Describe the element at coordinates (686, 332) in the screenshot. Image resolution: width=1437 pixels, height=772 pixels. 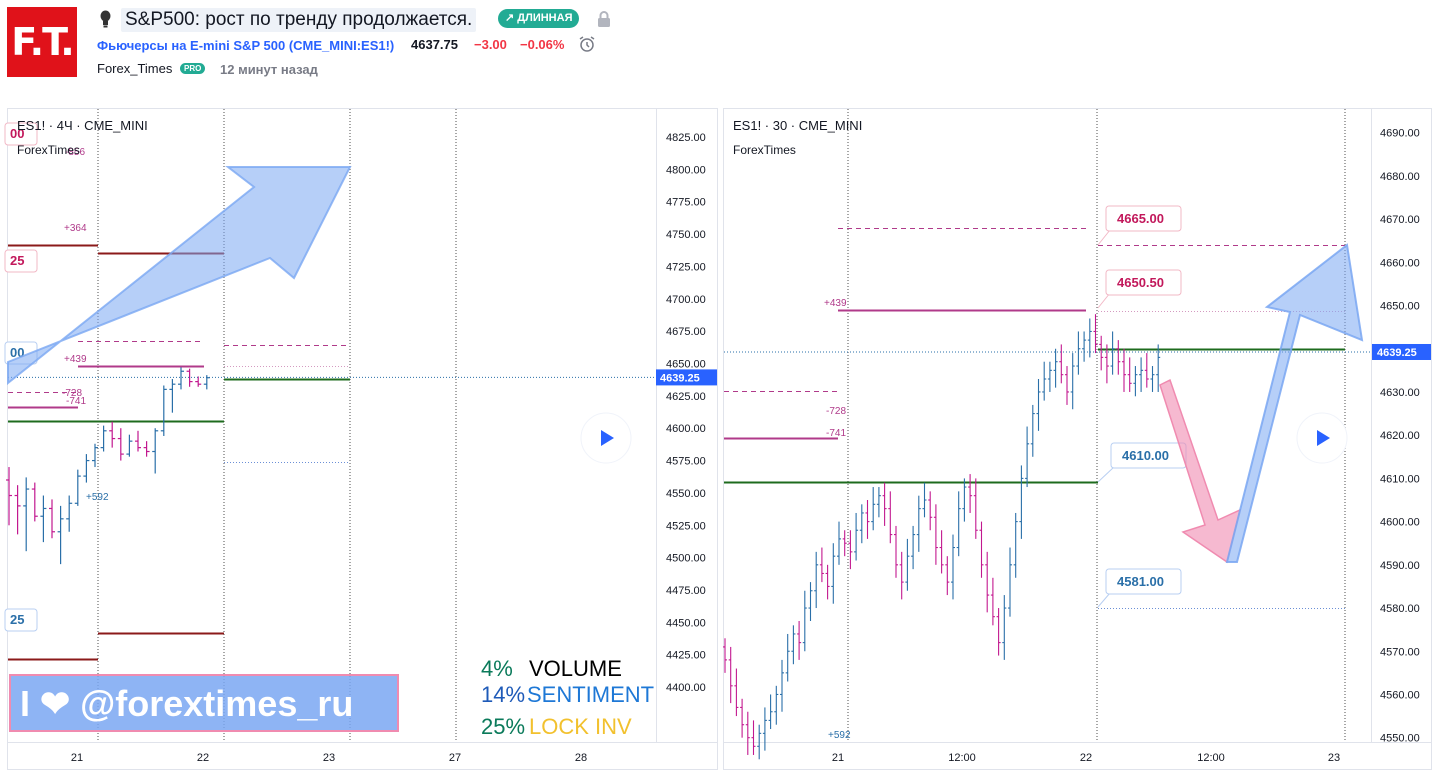
I see `price-tick-label: 4675.00` at that location.